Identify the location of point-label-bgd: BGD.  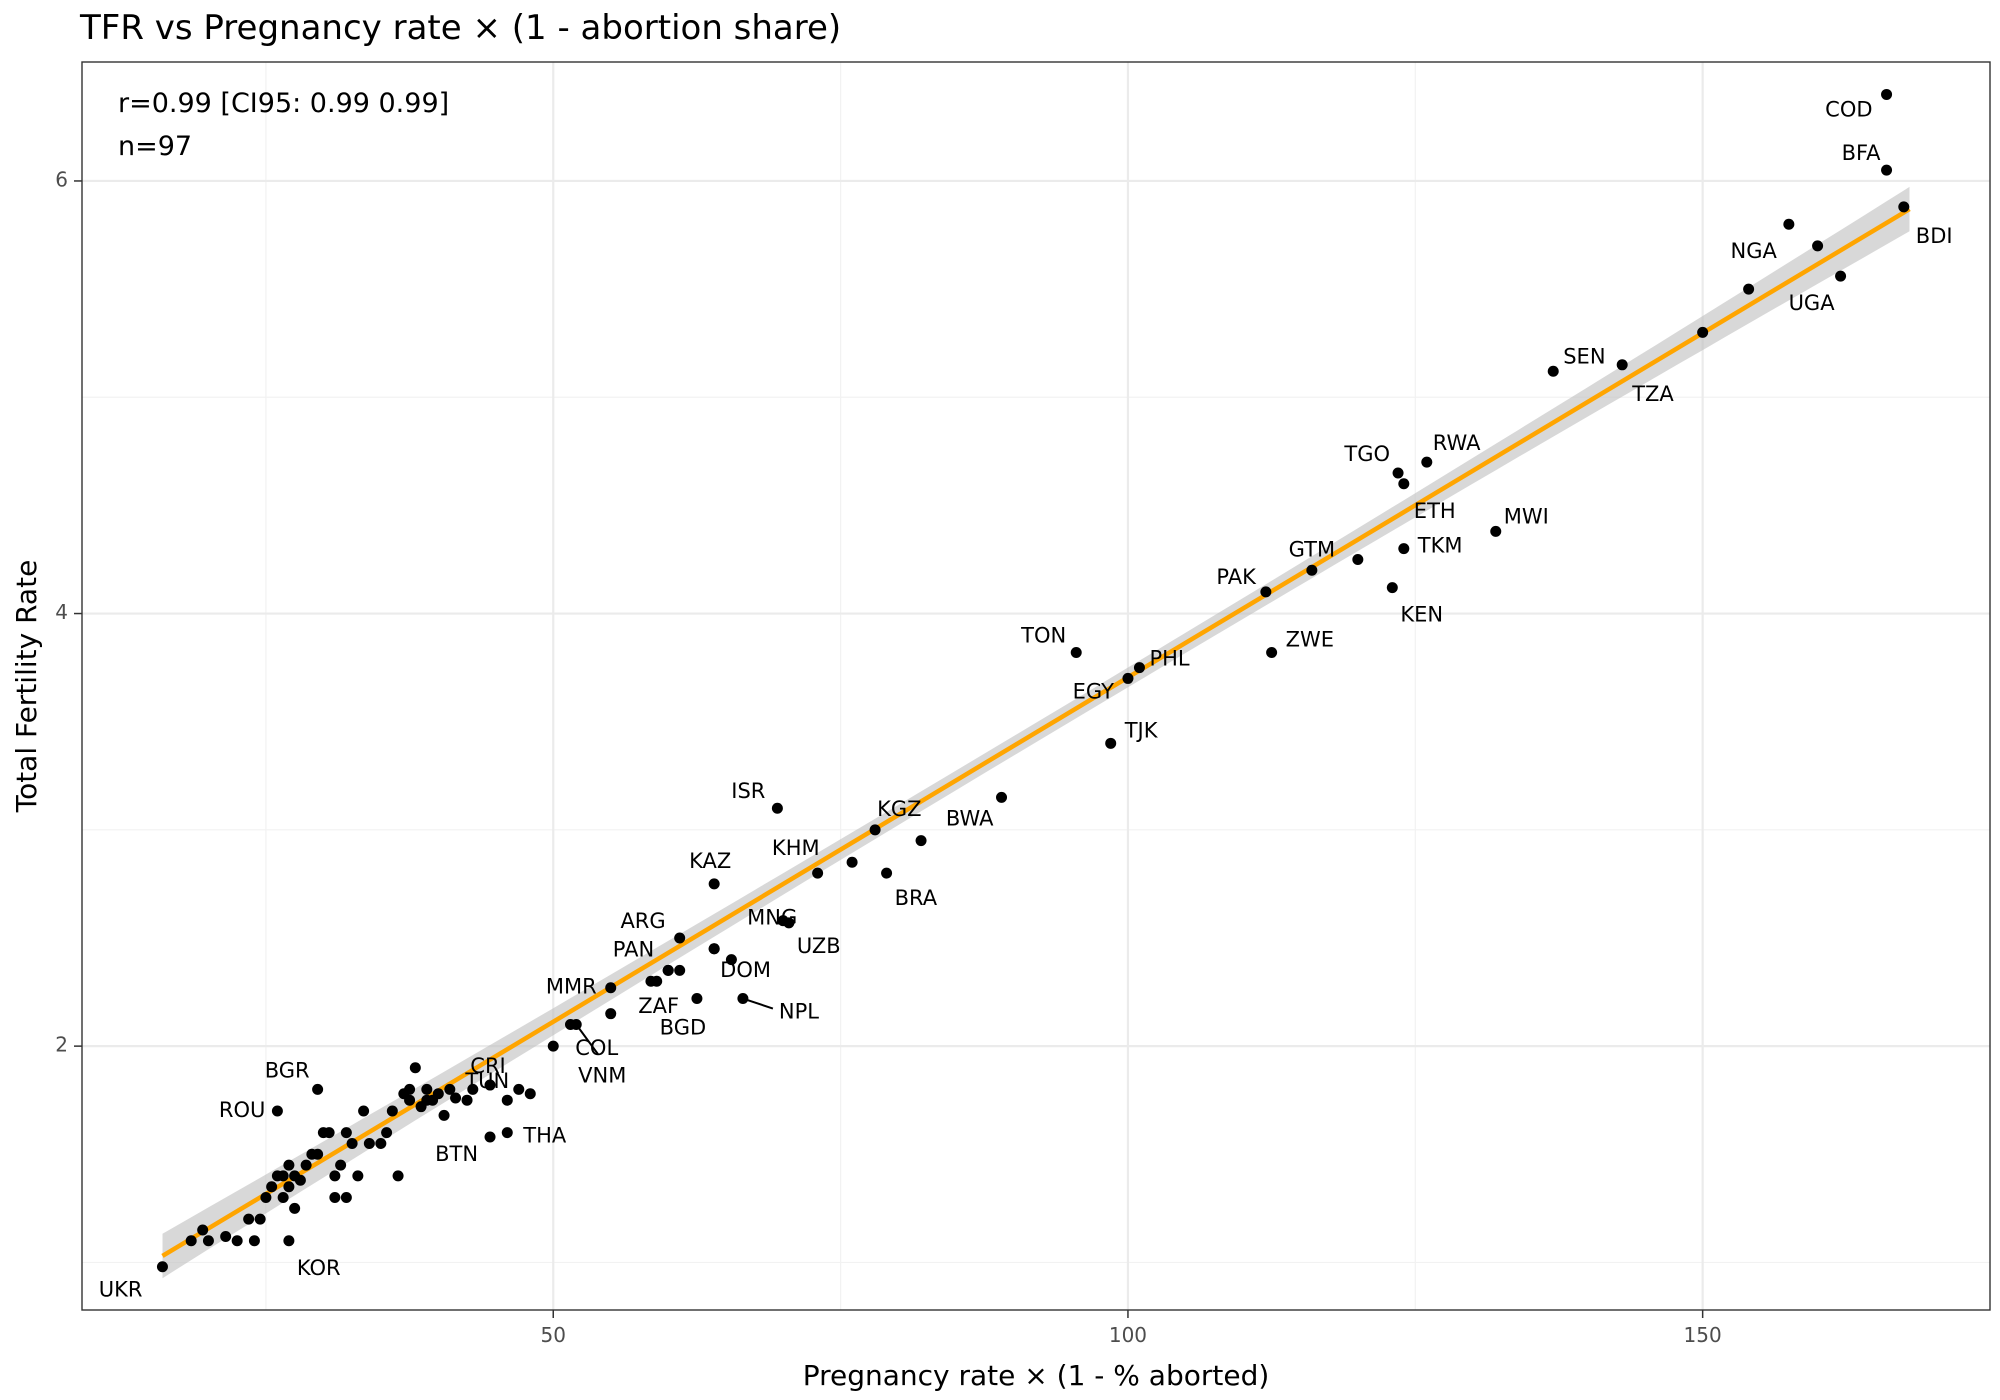
(683, 1028).